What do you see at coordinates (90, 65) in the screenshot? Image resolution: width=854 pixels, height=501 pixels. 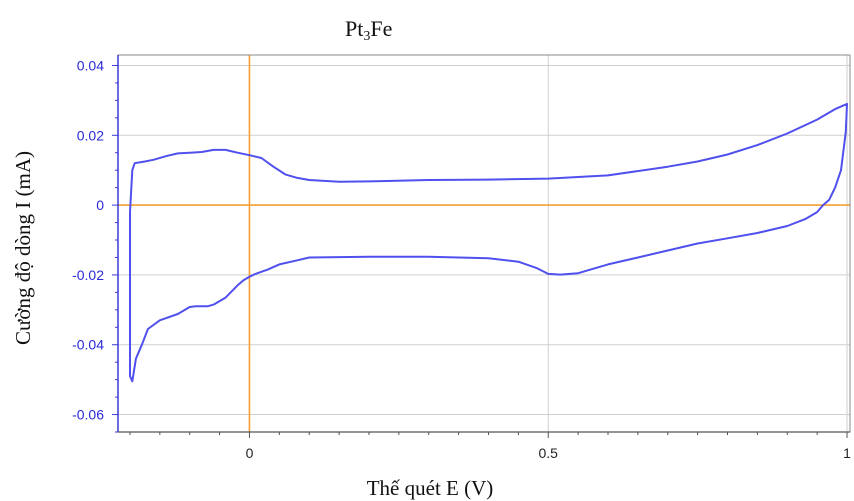 I see `y-tick-label: 0.04` at bounding box center [90, 65].